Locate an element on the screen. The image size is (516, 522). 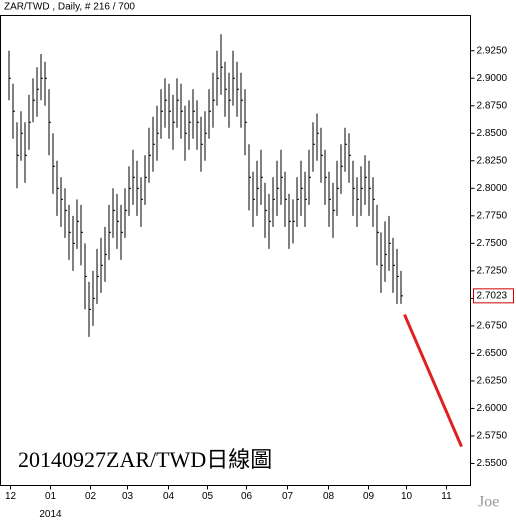
annotation: 20140927ZAR/TWD日線圖 is located at coordinates (145, 459).